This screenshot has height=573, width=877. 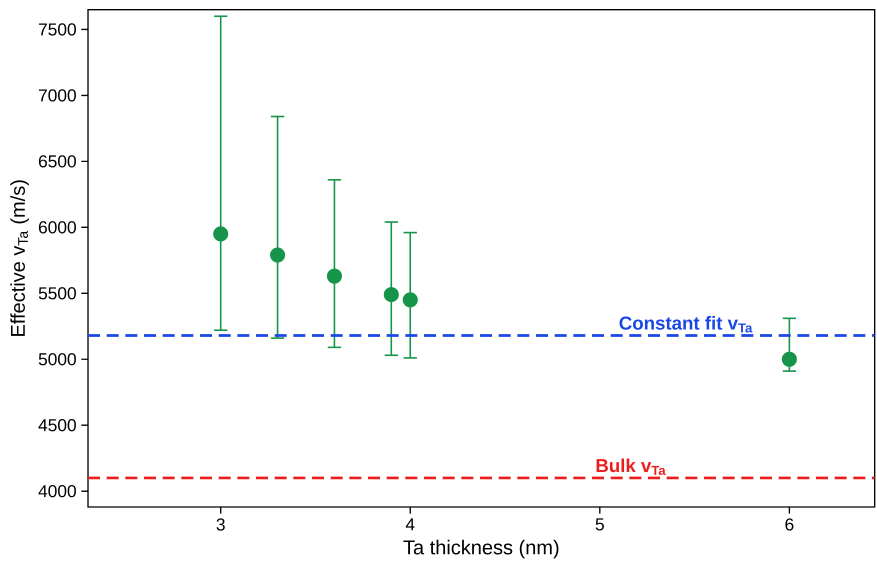 What do you see at coordinates (19, 258) in the screenshot?
I see `y-axis-title: Effective v$_{Ta}$ (m/s)` at bounding box center [19, 258].